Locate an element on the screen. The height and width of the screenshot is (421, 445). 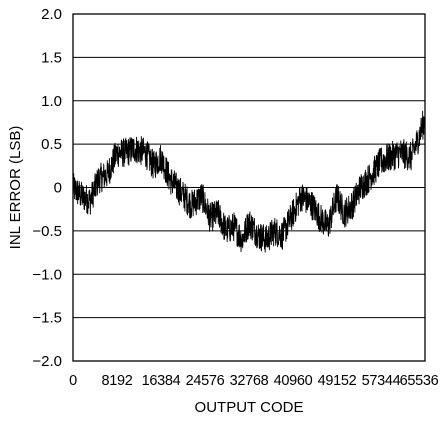
x-tick-label: 8192 is located at coordinates (116, 381).